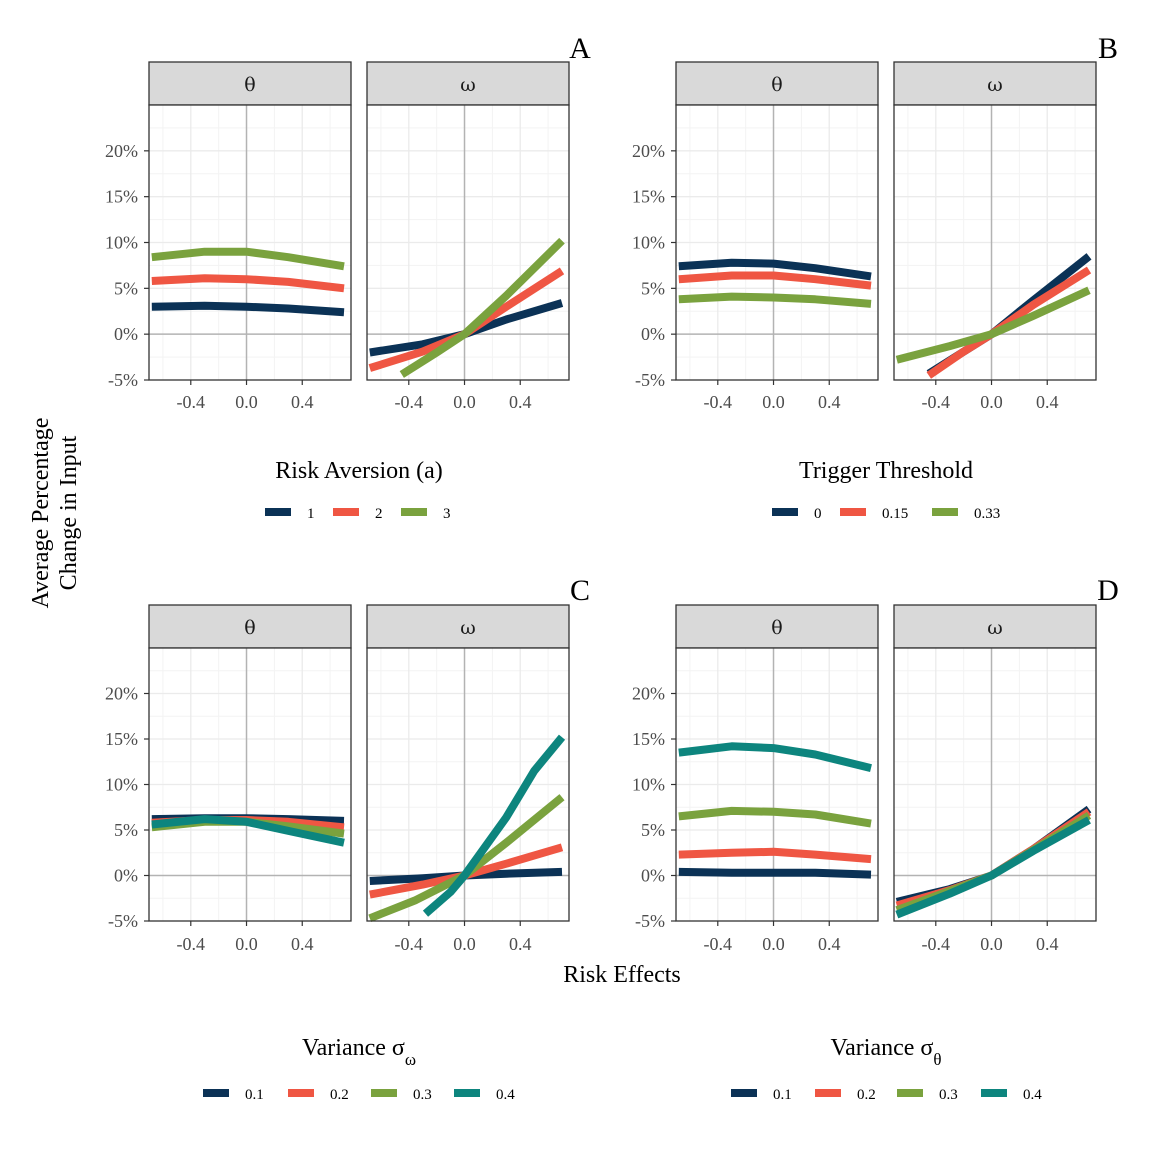  I want to click on x-axis-label: Risk Effects, so click(622, 975).